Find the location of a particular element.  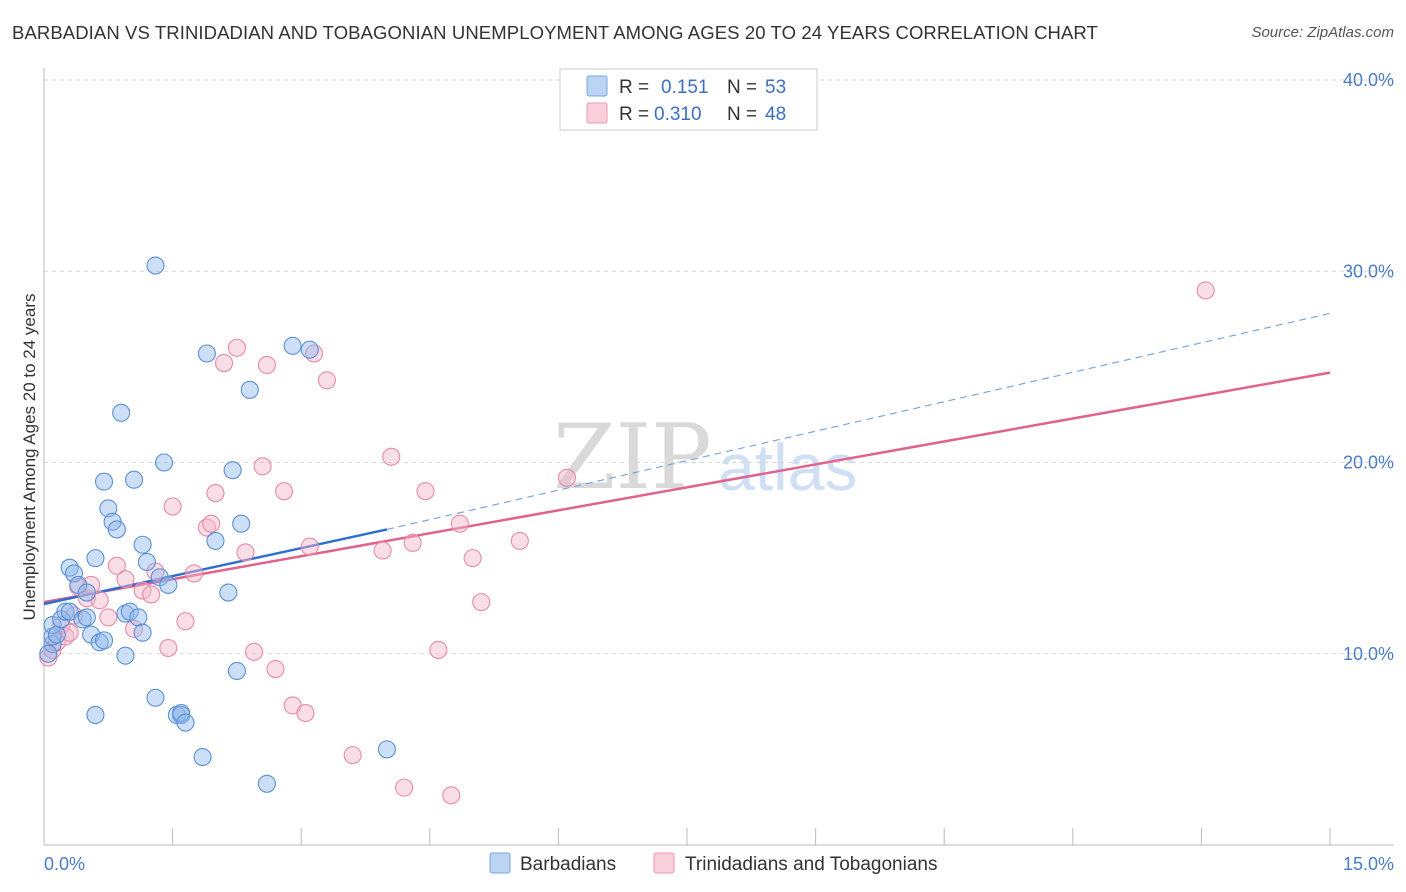

series-legend-barbadians: Barbadians is located at coordinates (568, 864).